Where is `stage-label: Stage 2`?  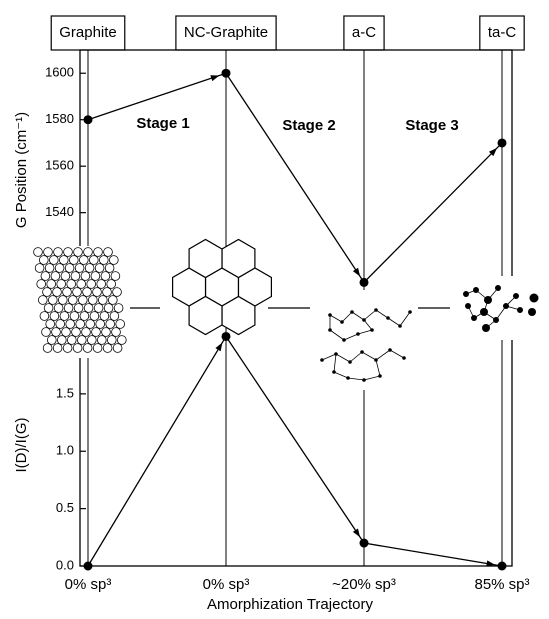
stage-label: Stage 2 is located at coordinates (308, 125).